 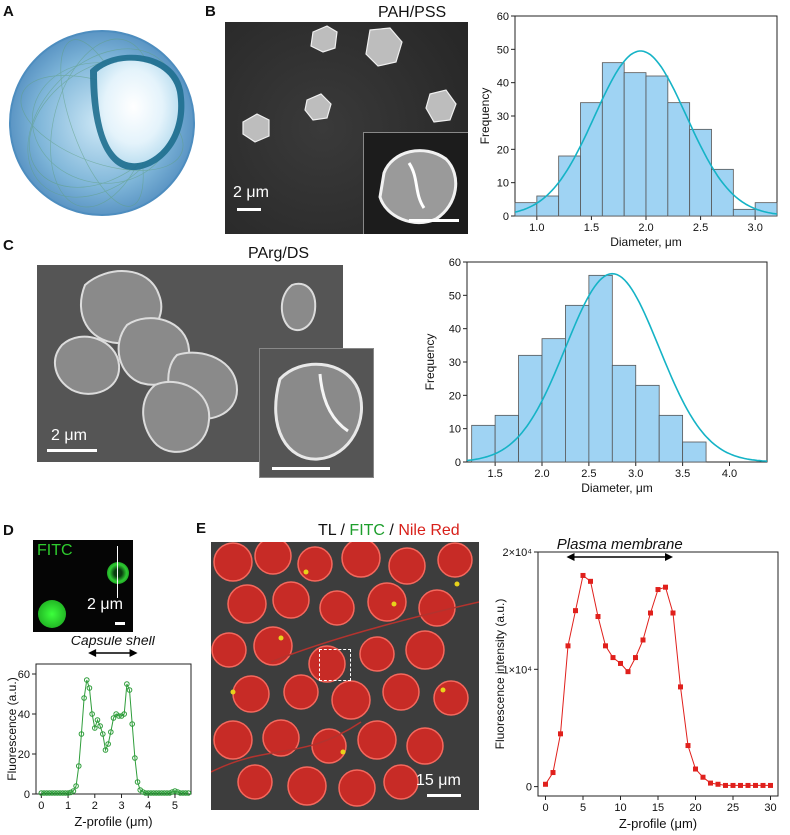 I want to click on hist_B-xtick-label: 2.5, so click(x=700, y=228).